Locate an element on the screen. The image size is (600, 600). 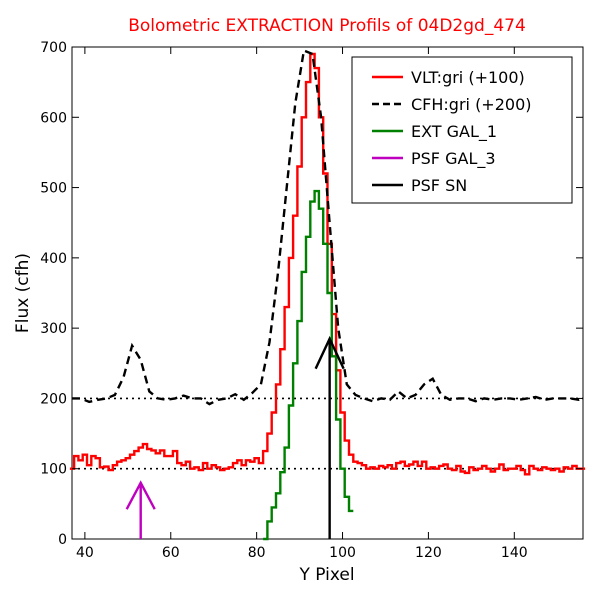
legend-label: PSF SN is located at coordinates (439, 185).